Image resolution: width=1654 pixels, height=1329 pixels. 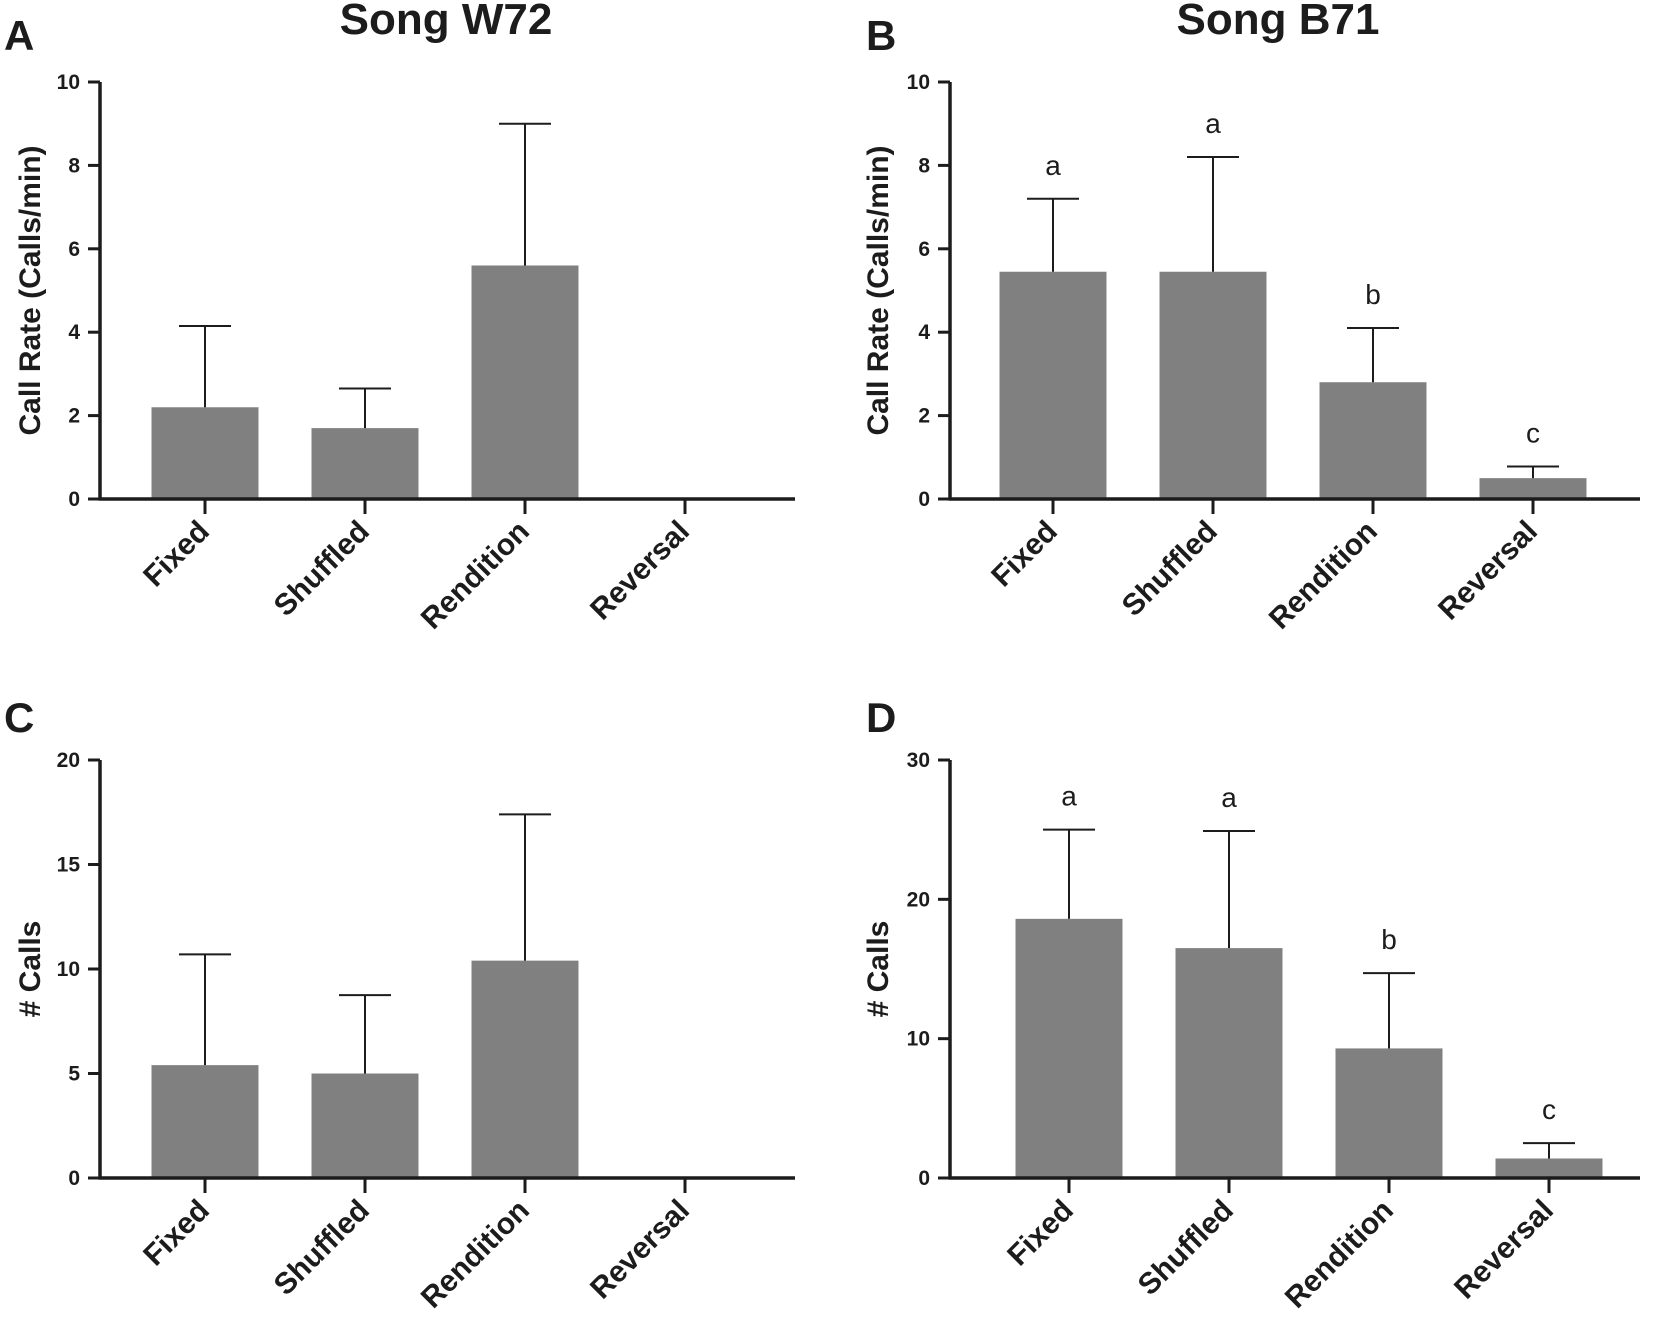 I want to click on y-tick-label: 5, so click(x=74, y=1074).